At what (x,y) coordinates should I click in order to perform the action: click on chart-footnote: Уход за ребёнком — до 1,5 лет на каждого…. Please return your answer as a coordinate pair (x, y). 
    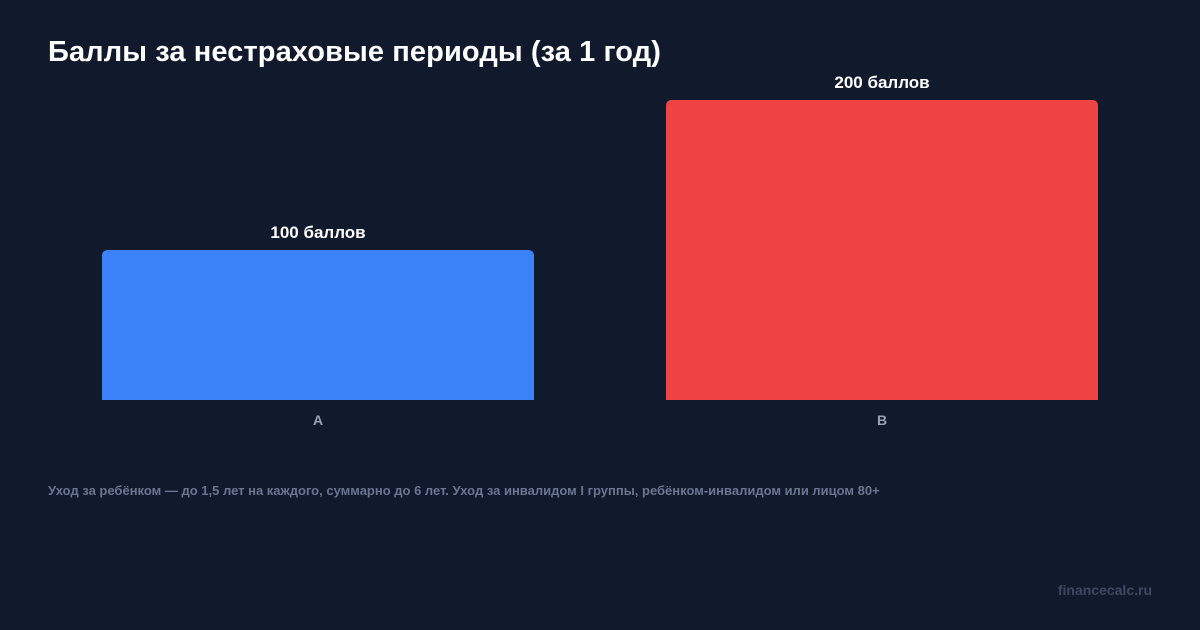
    Looking at the image, I should click on (464, 490).